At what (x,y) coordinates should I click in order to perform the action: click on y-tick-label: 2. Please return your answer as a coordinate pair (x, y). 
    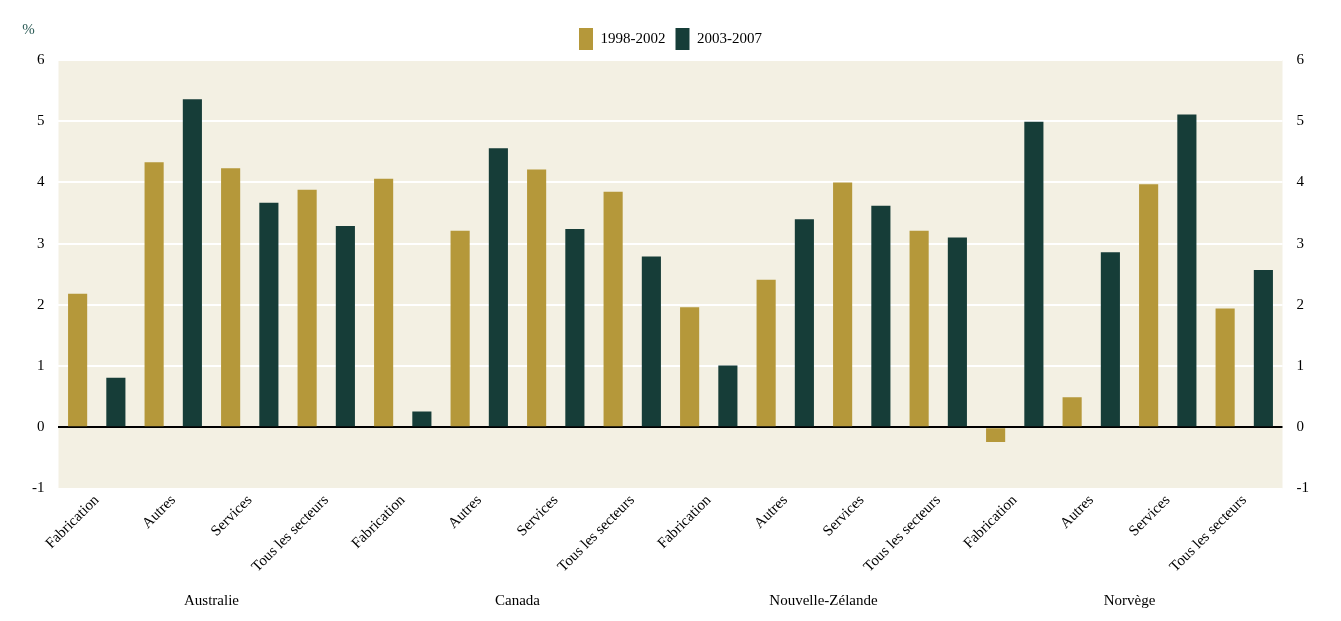
    Looking at the image, I should click on (41, 303).